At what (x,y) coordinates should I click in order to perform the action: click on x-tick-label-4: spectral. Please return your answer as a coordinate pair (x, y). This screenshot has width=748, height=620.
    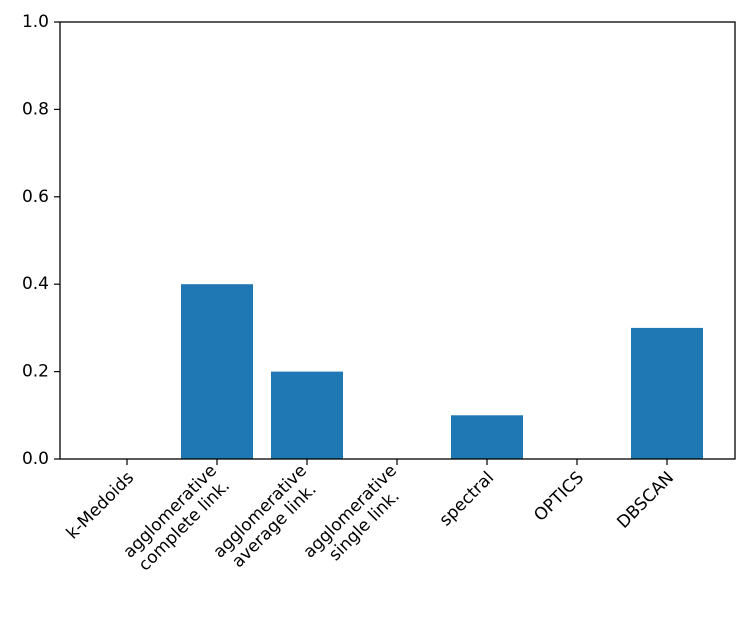
    Looking at the image, I should click on (467, 499).